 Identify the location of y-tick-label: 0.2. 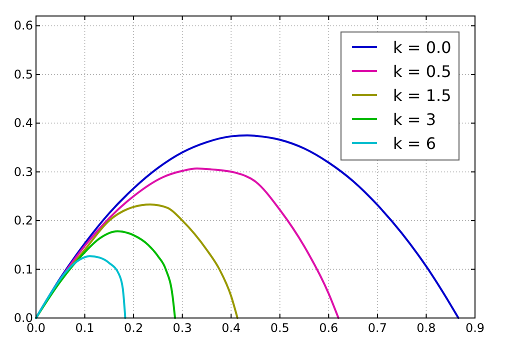
(23, 221).